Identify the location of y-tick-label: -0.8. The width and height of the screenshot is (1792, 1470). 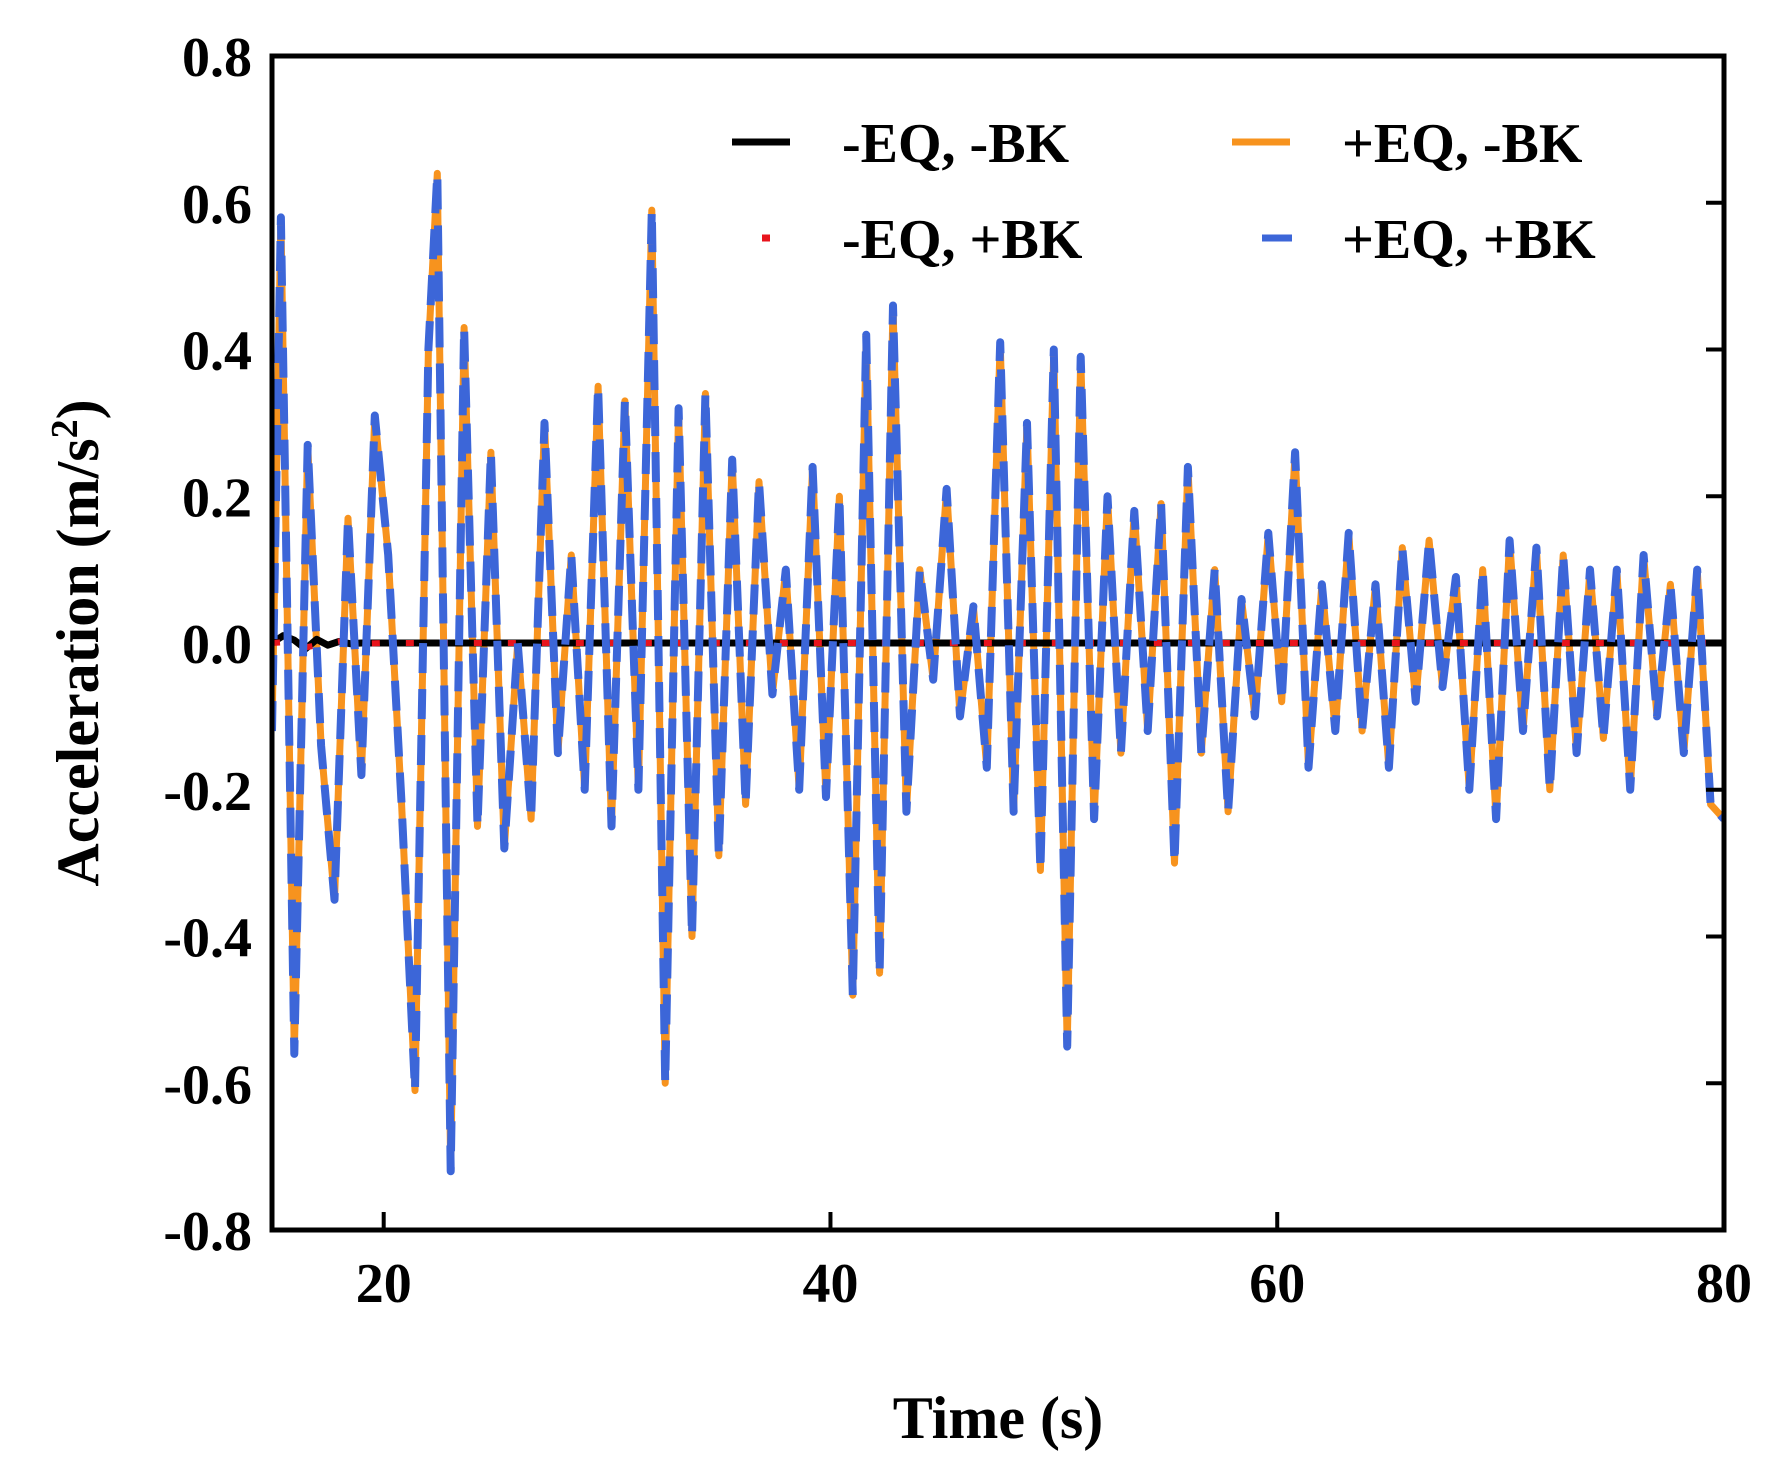
(207, 1232).